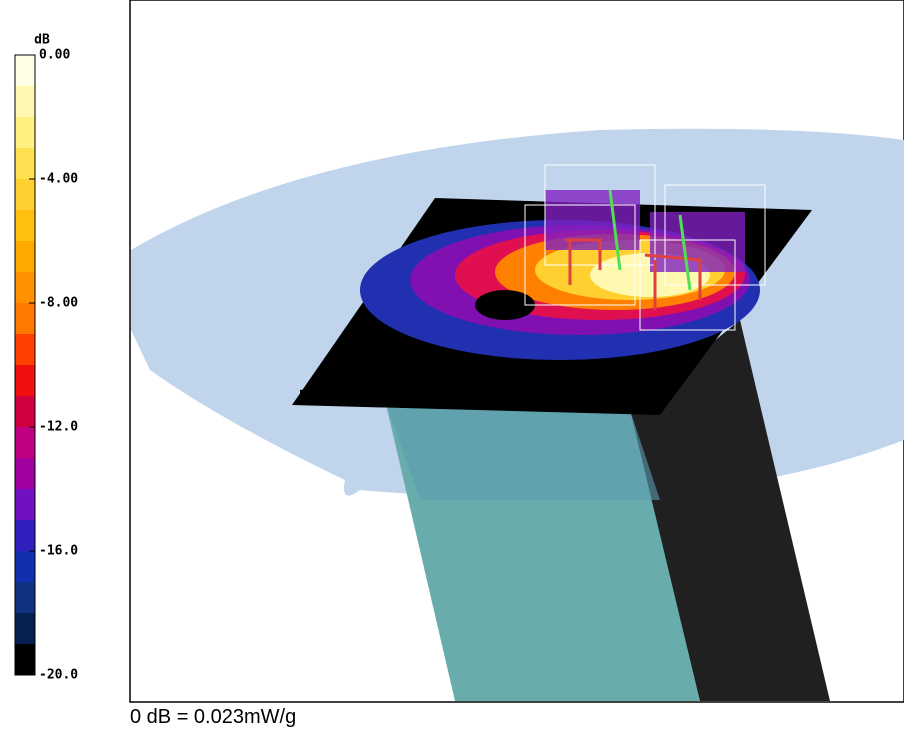  What do you see at coordinates (54, 55) in the screenshot?
I see `colorbar-tick-label: 0.00` at bounding box center [54, 55].